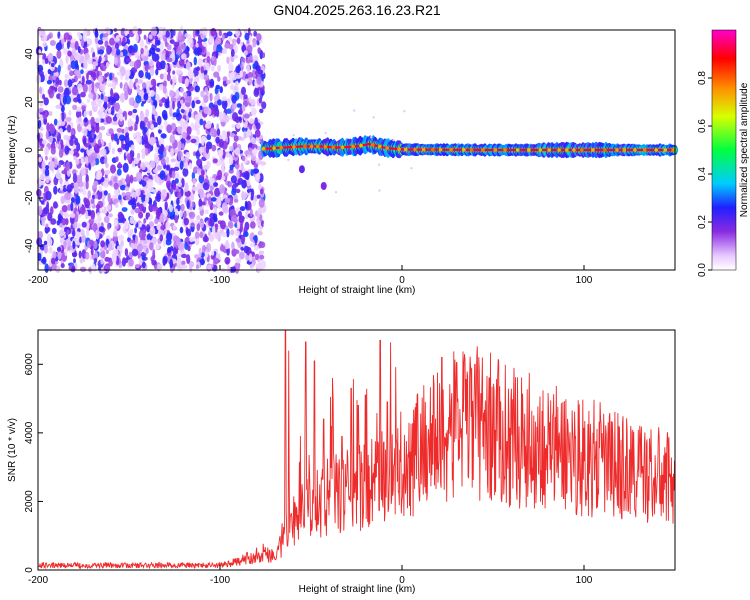 Image resolution: width=750 pixels, height=600 pixels. I want to click on x-tick-label: 100, so click(584, 580).